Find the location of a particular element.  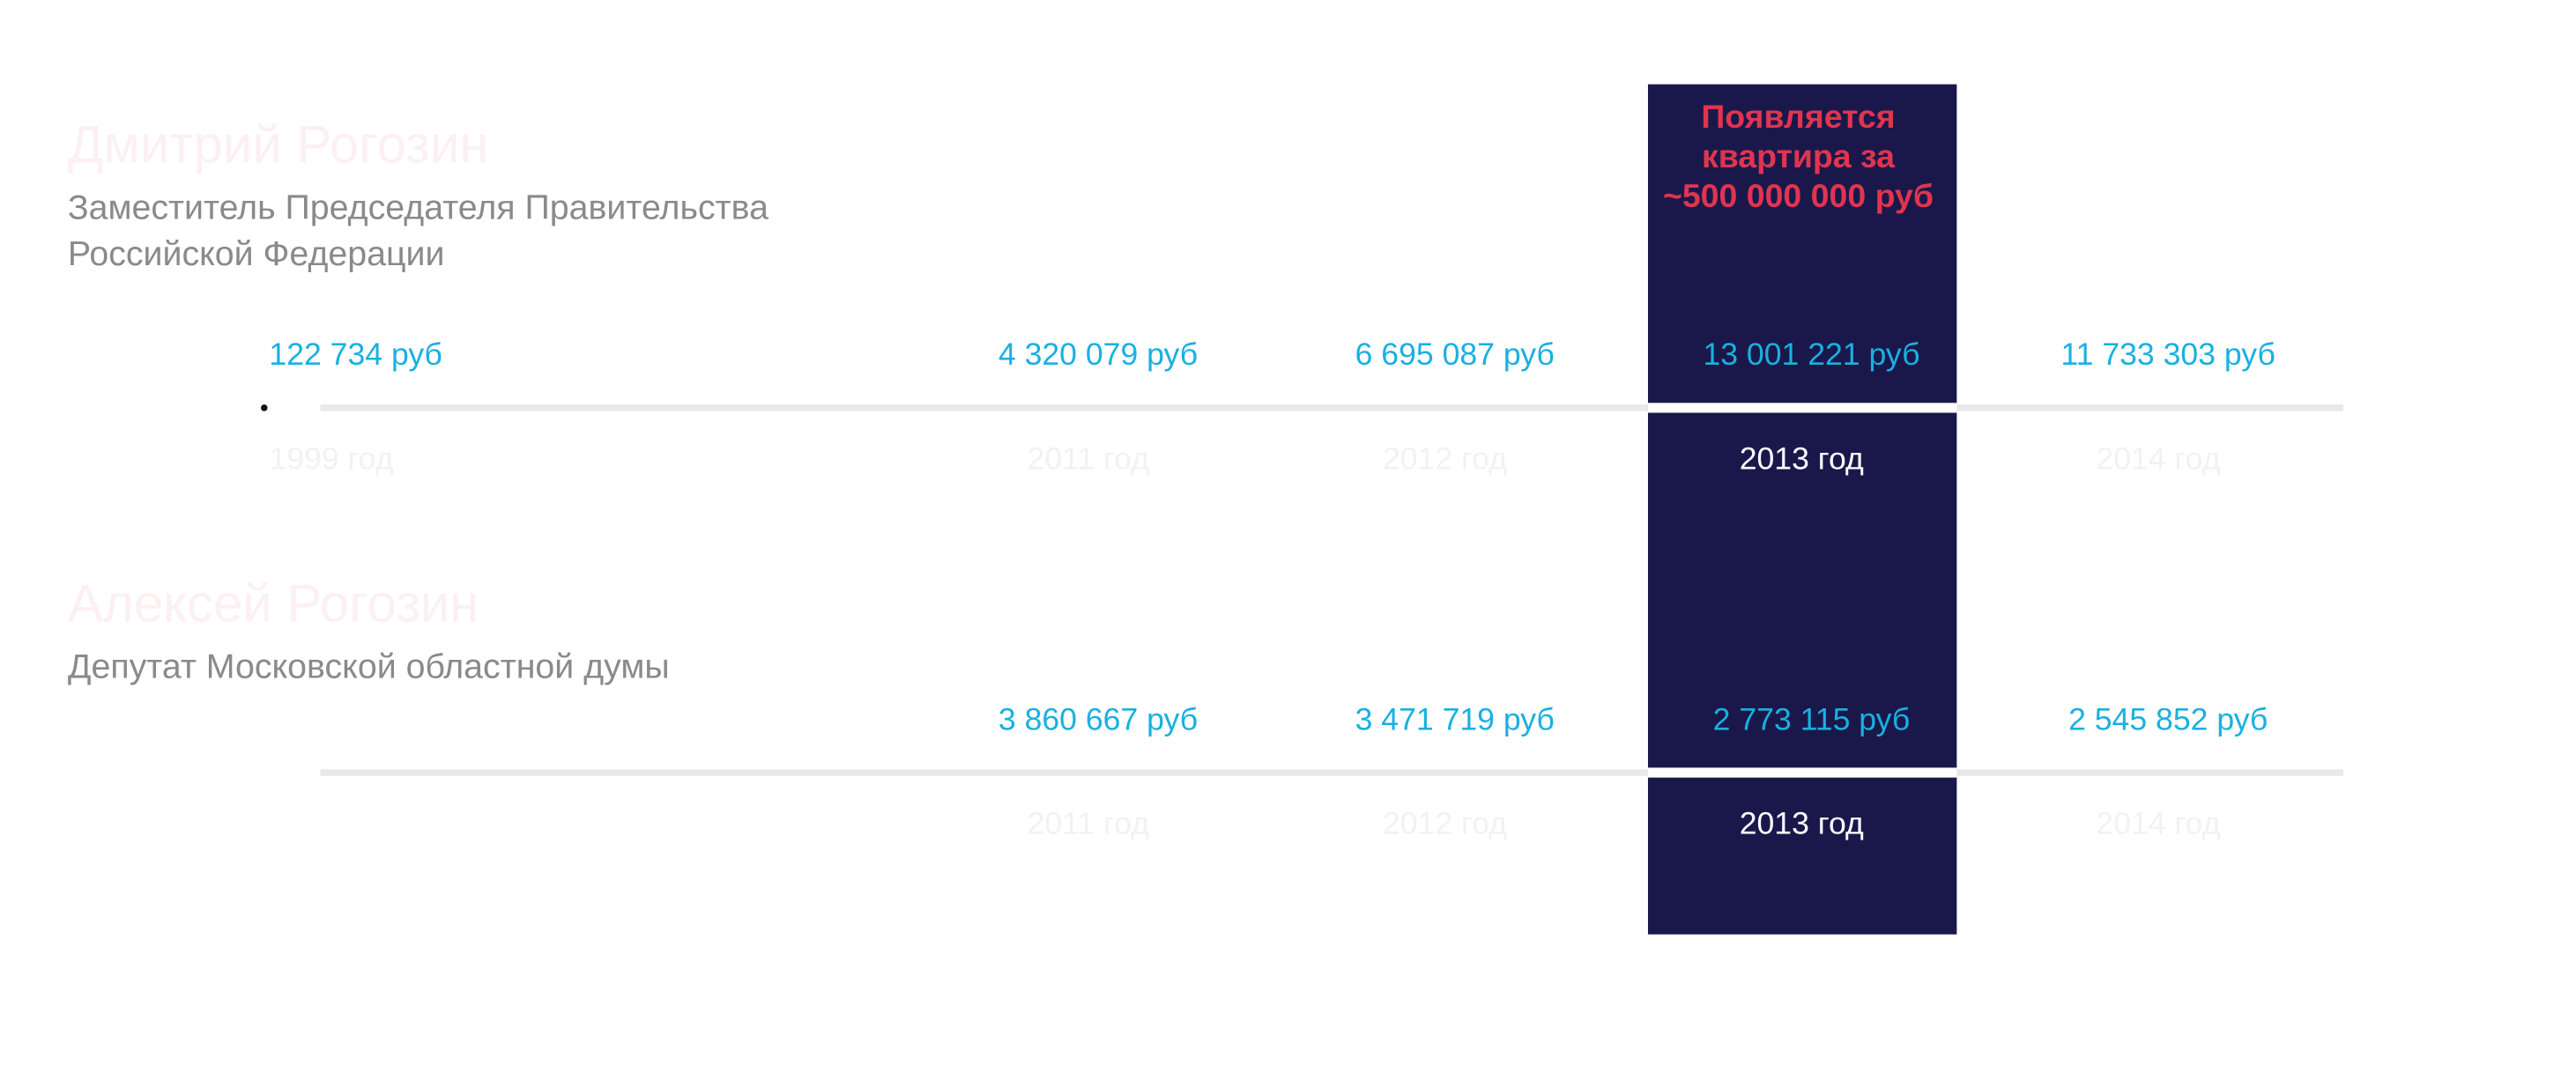

entry-value: 3 471 719 руб is located at coordinates (1455, 718).